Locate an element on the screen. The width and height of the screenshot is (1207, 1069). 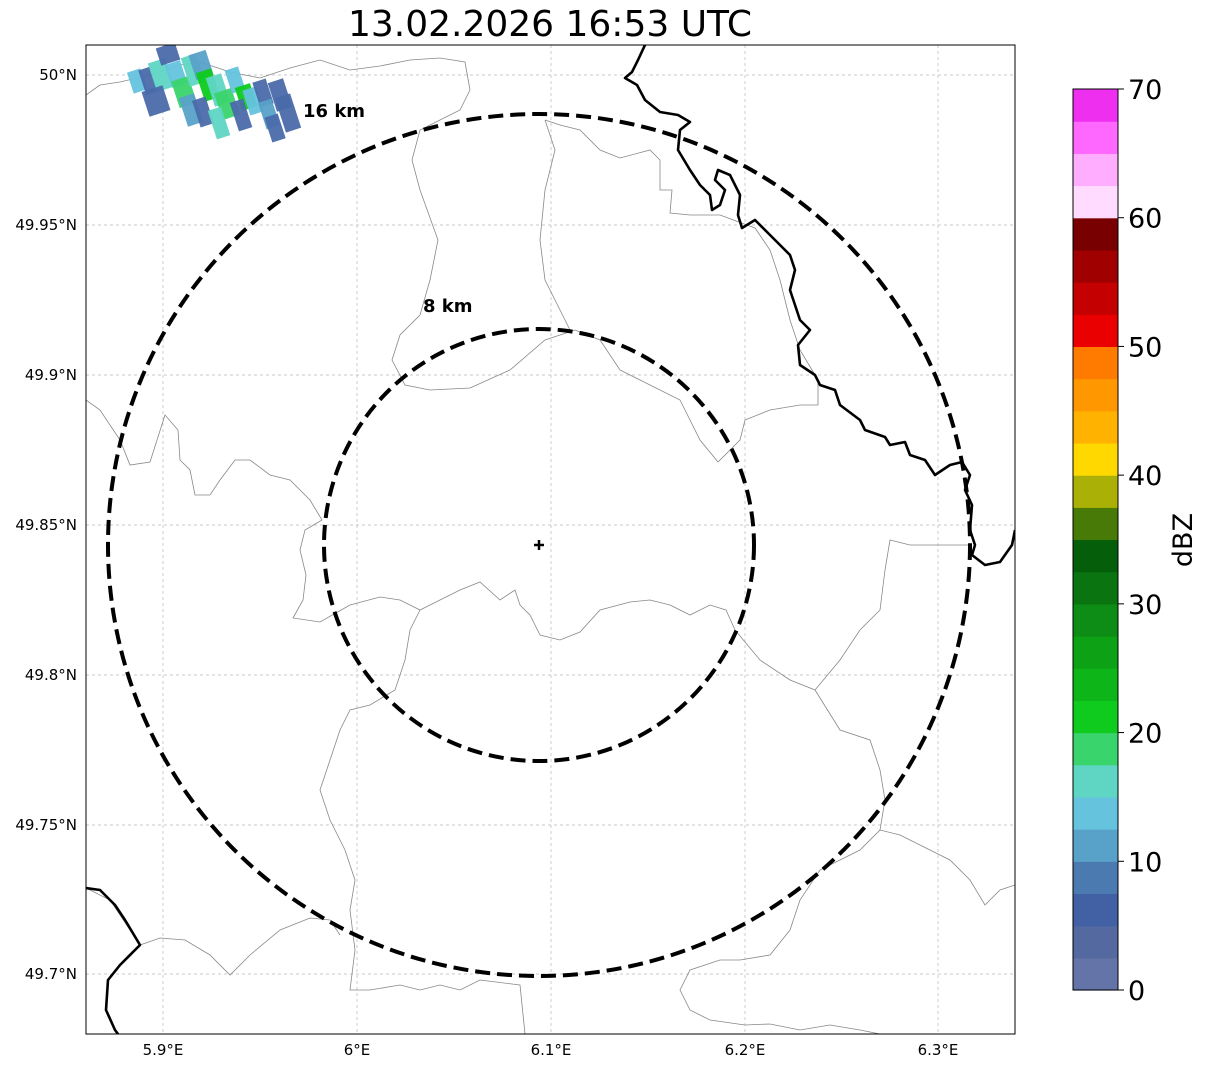
range-ring-8km is located at coordinates (539, 545).